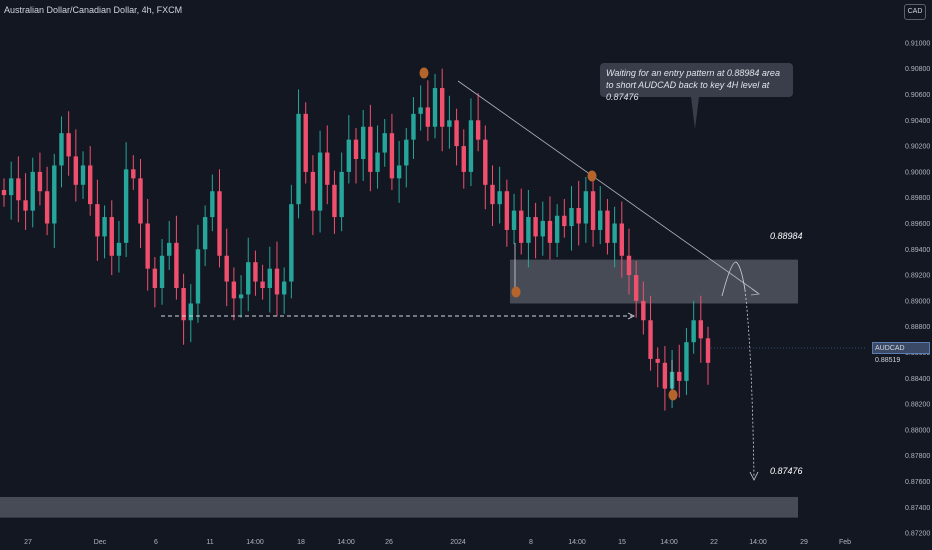 The height and width of the screenshot is (550, 932). I want to click on y-tick-label: 0.87600, so click(917, 482).